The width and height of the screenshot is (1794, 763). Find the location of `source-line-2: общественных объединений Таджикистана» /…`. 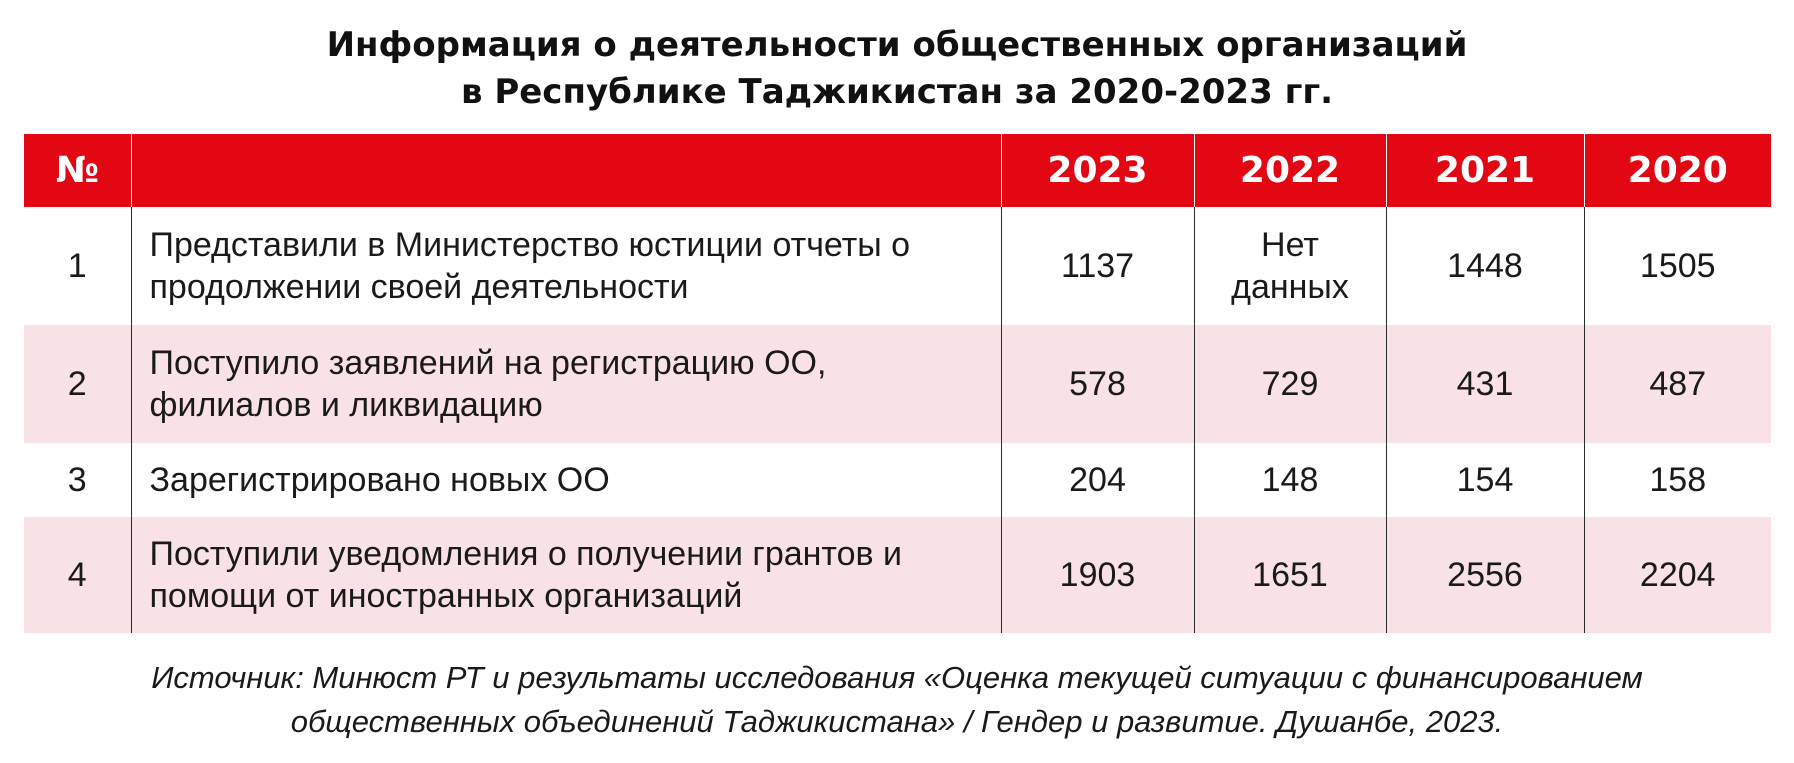

source-line-2: общественных объединений Таджикистана» /… is located at coordinates (897, 721).